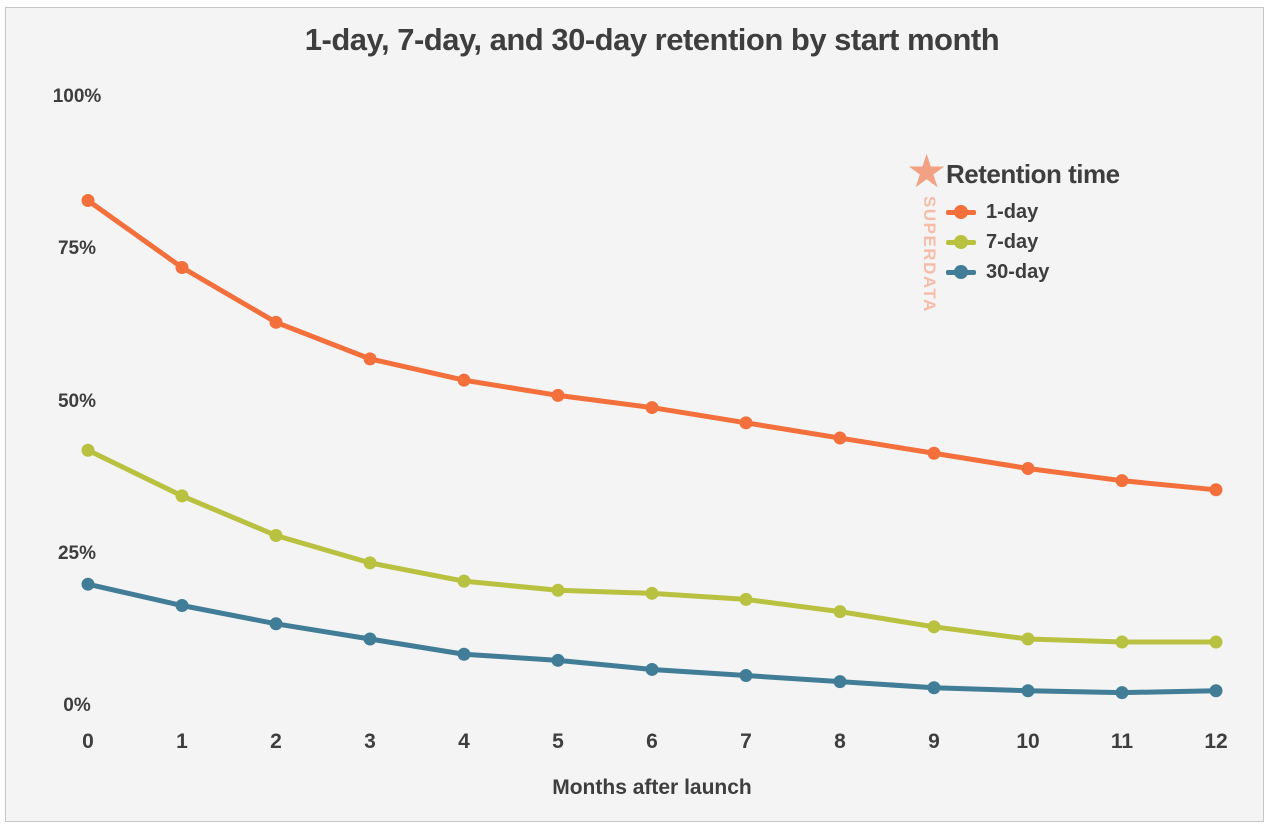 The height and width of the screenshot is (831, 1273). I want to click on legend-item-1-day: 1-day, so click(997, 212).